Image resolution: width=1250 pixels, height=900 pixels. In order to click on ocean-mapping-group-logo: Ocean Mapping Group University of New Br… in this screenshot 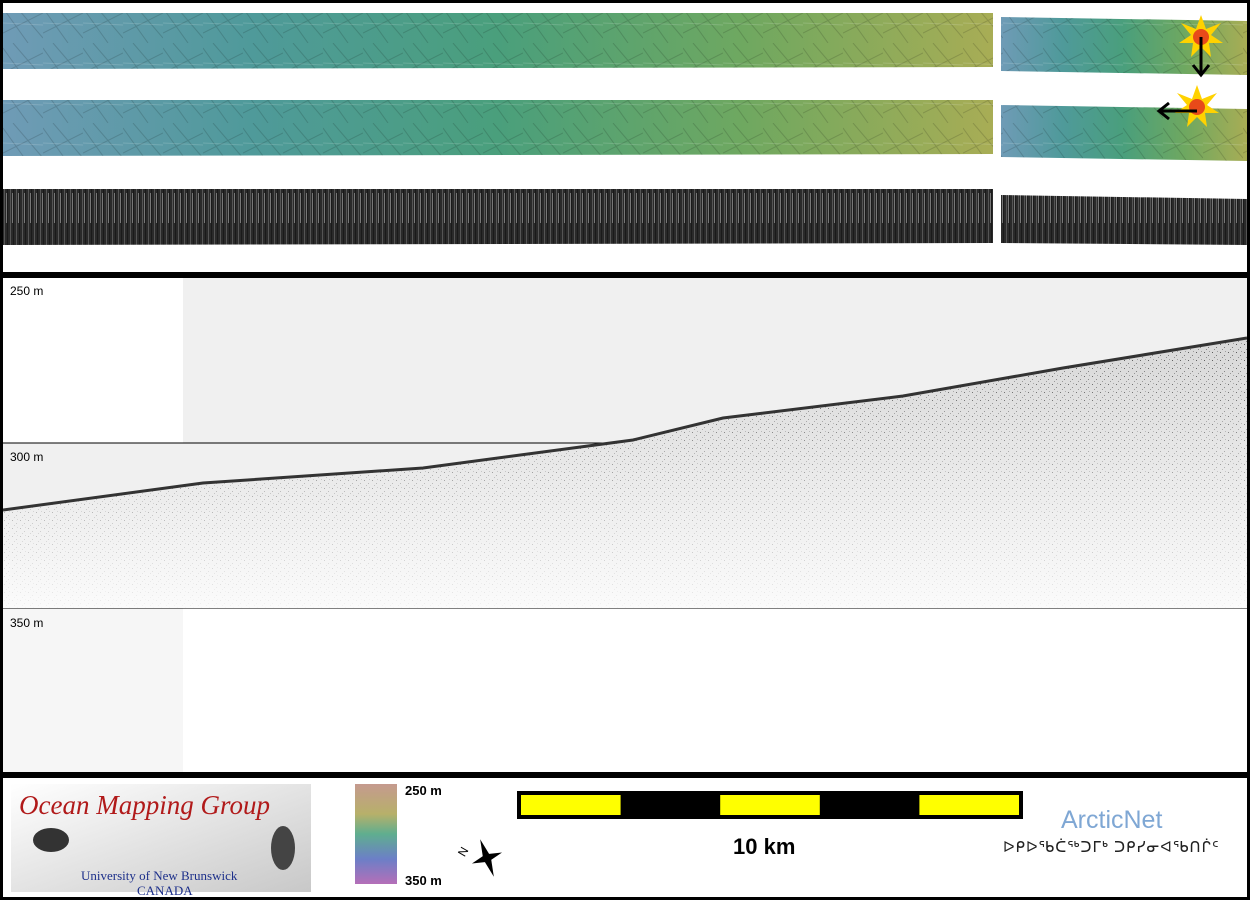, I will do `click(161, 841)`.